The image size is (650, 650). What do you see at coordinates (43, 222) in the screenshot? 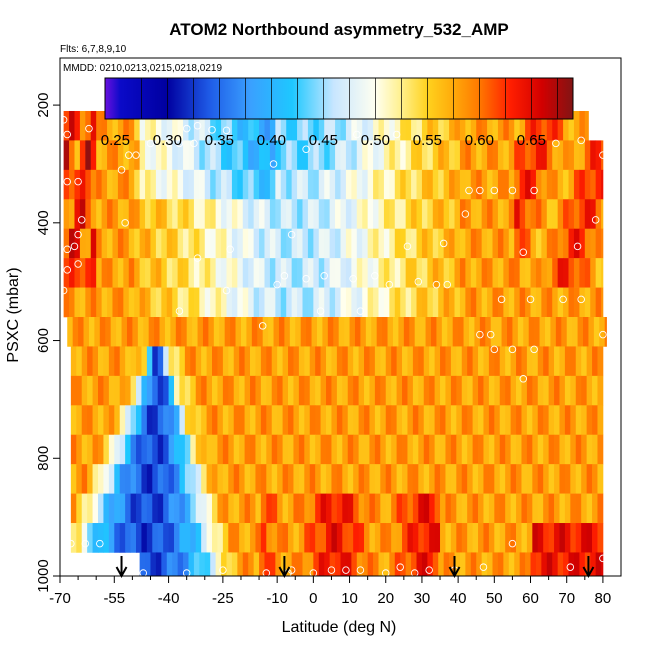
I see `y-tick-label: 400` at bounding box center [43, 222].